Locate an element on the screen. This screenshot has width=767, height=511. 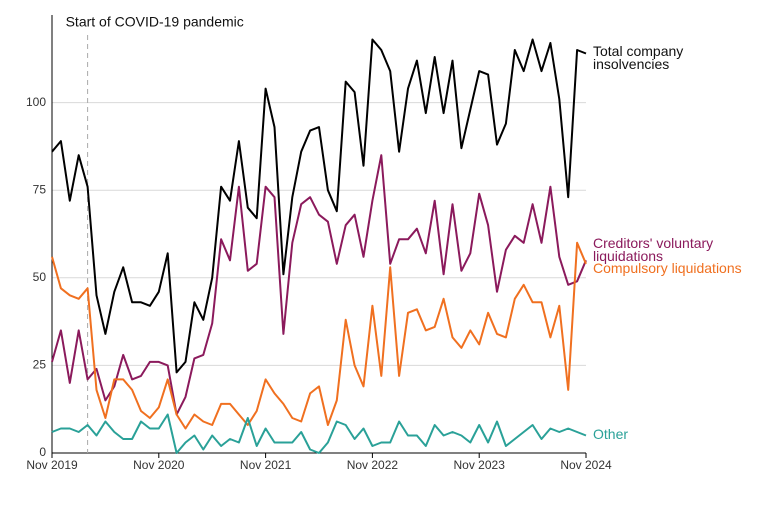
x-tick-label: Nov 2021 is located at coordinates (266, 465).